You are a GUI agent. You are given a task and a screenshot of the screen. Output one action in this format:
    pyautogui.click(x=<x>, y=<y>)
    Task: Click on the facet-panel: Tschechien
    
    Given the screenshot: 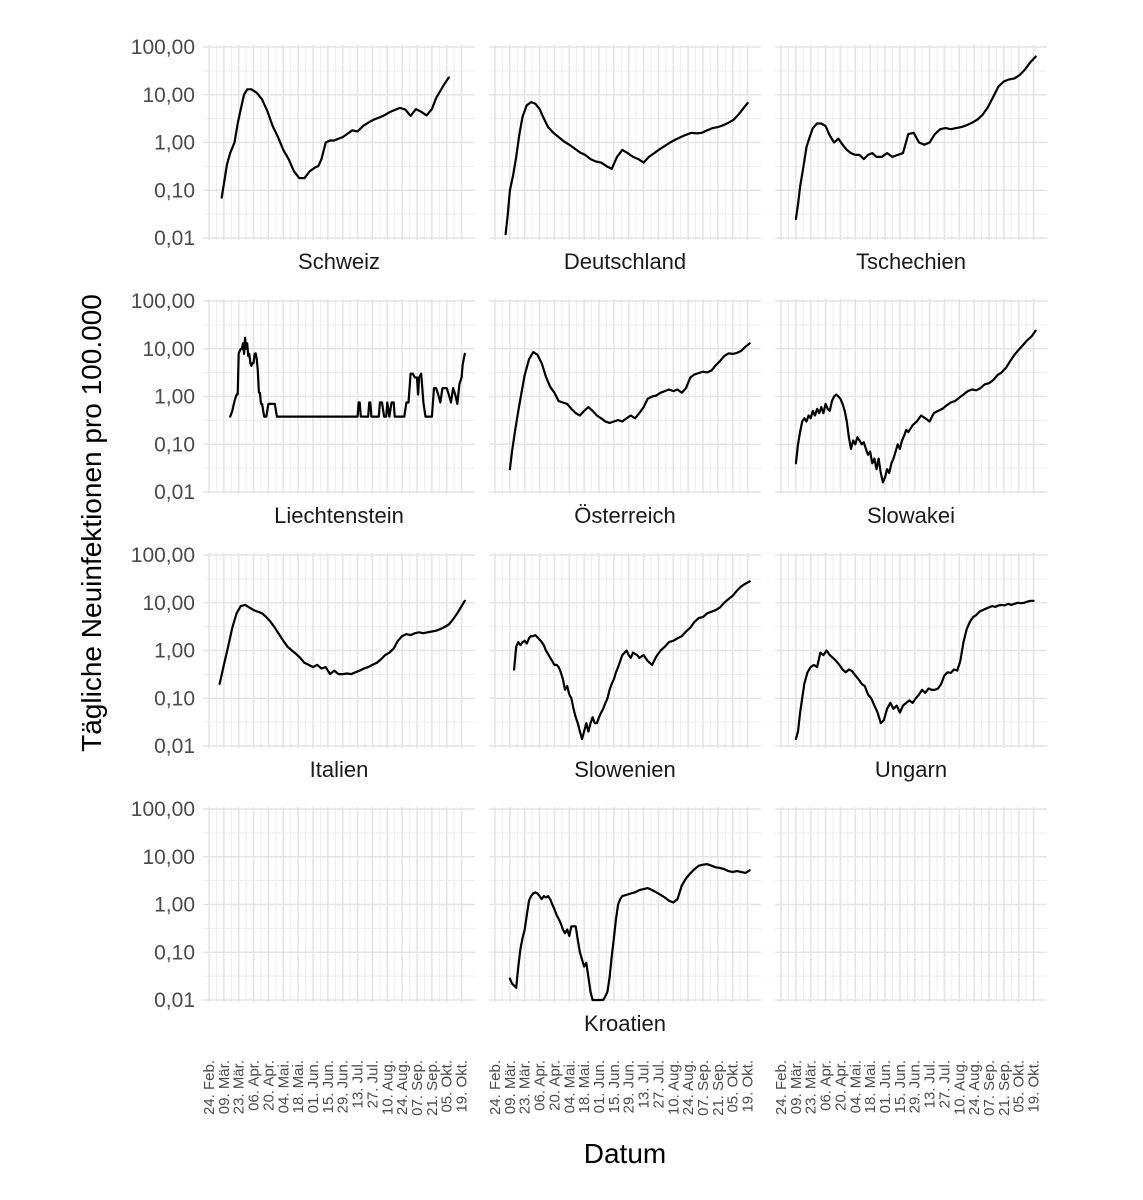 What is the action you would take?
    pyautogui.click(x=911, y=159)
    